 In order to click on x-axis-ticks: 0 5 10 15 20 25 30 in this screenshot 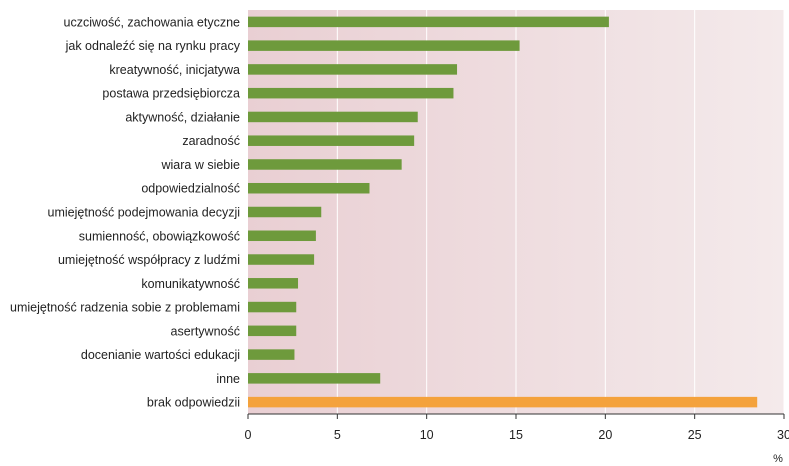, I will do `click(517, 428)`.